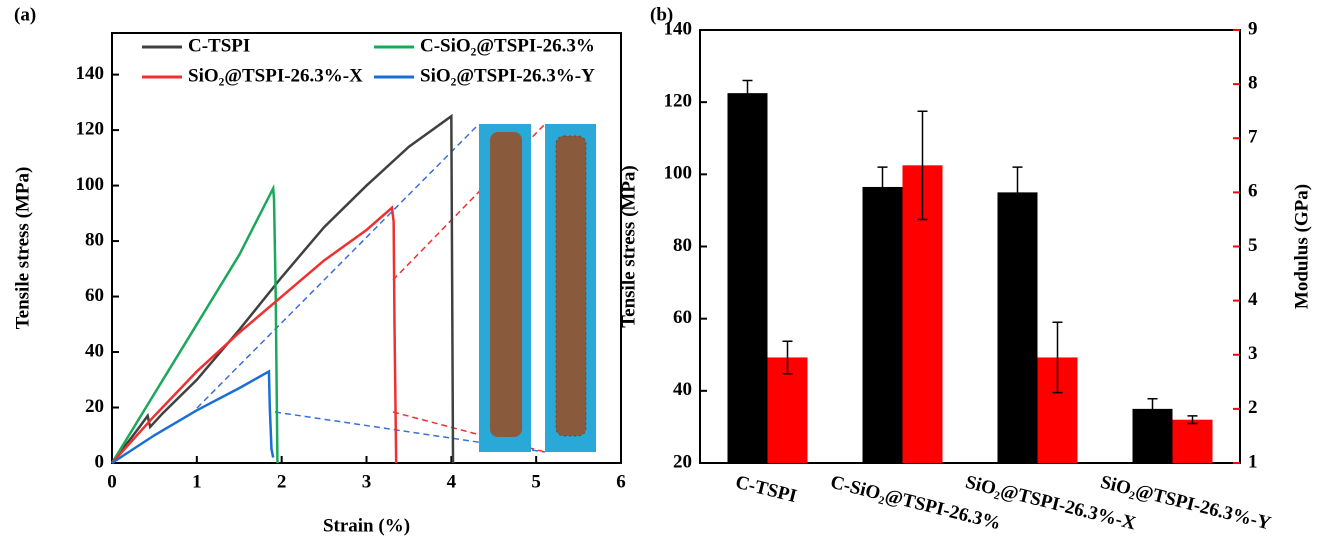  I want to click on panel-label: (b), so click(661, 14).